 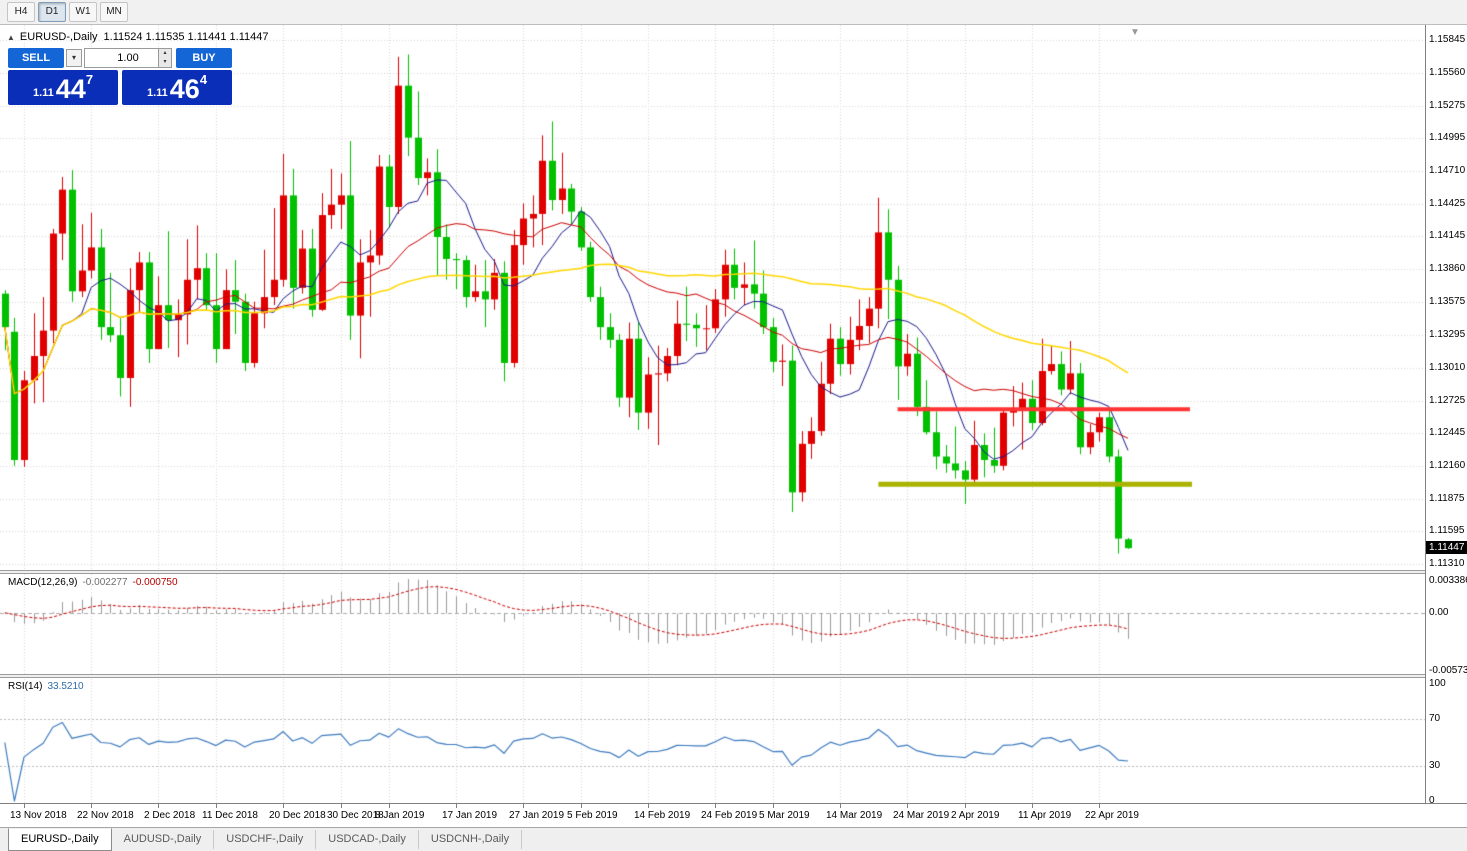 I want to click on rsi-indicator-label: RSI(14) 33.5210, so click(x=46, y=686).